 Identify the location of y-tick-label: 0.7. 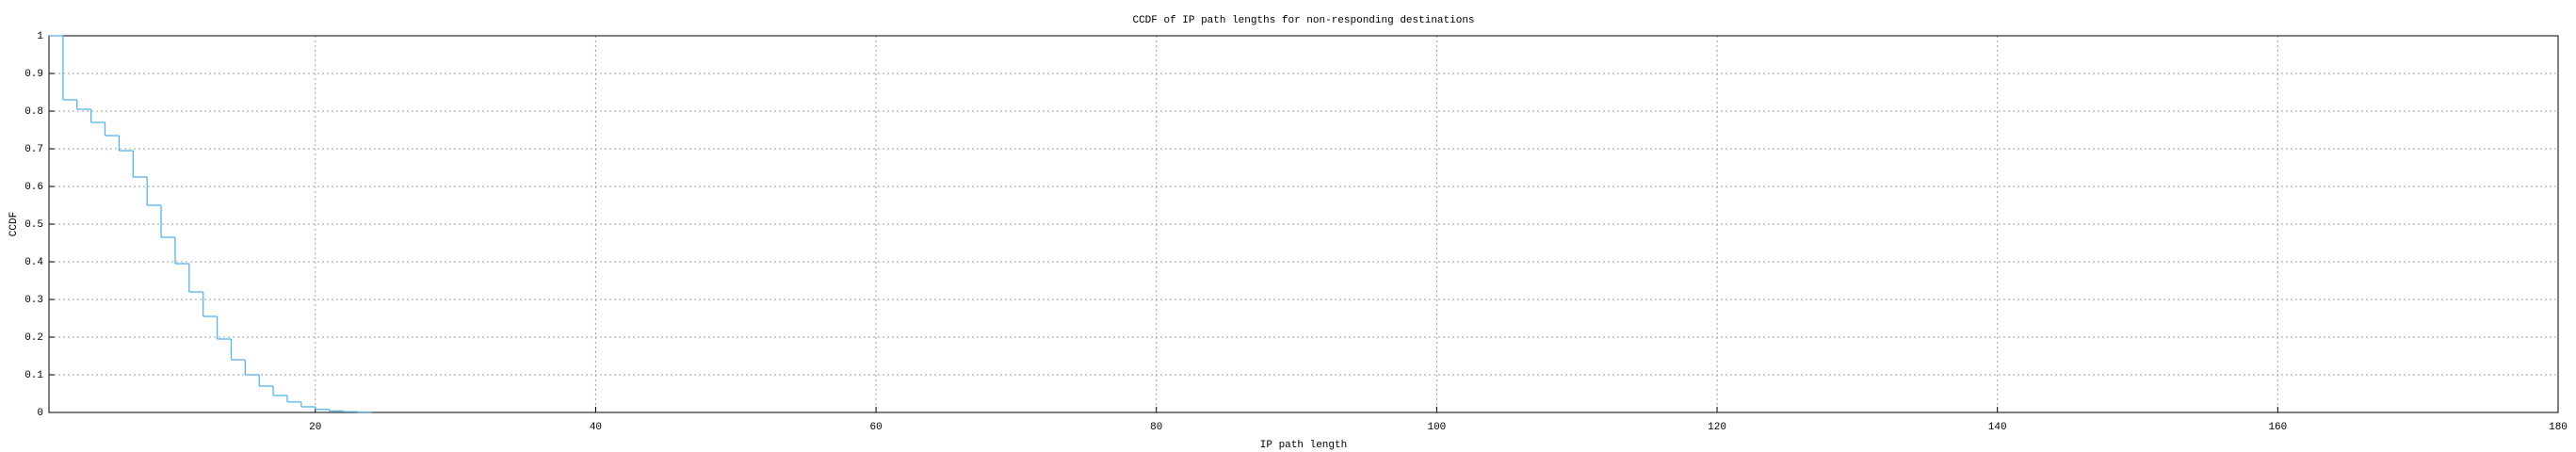
(33, 149).